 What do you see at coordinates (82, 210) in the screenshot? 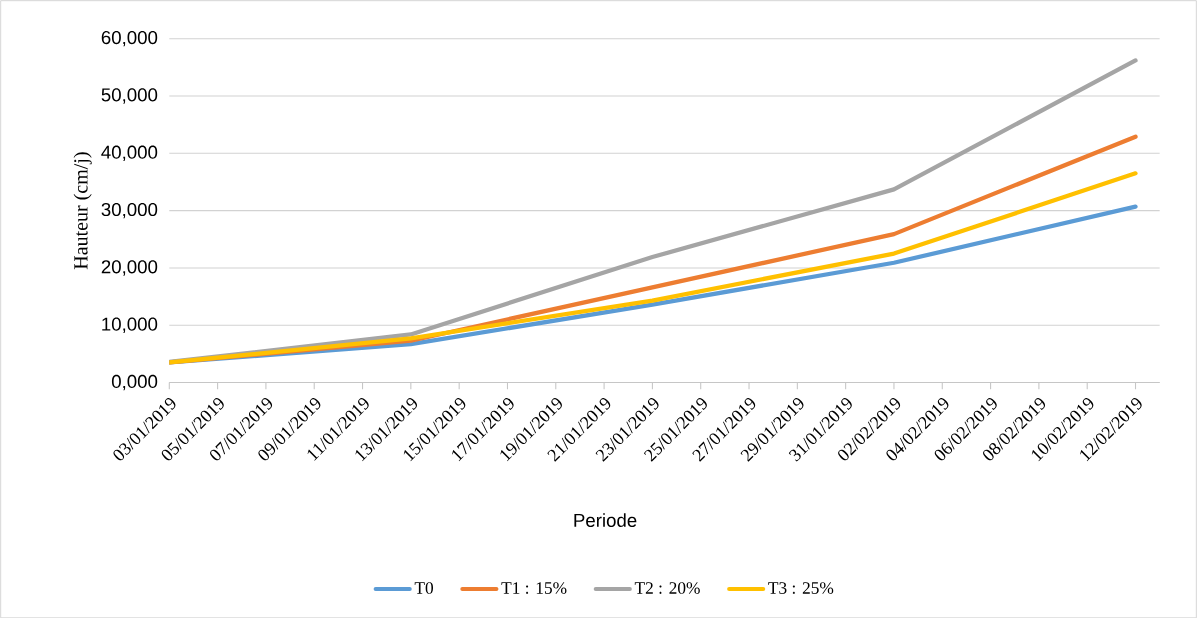
I see `y-axis-title: Hauteur (cm/j)` at bounding box center [82, 210].